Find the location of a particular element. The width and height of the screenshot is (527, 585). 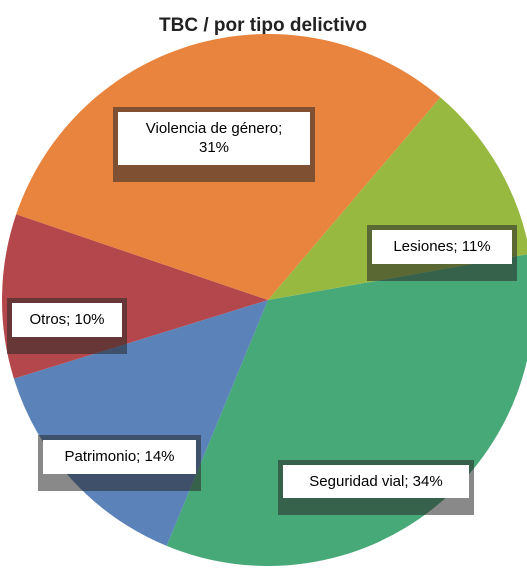

data-label: Otros; 10% is located at coordinates (67, 320).